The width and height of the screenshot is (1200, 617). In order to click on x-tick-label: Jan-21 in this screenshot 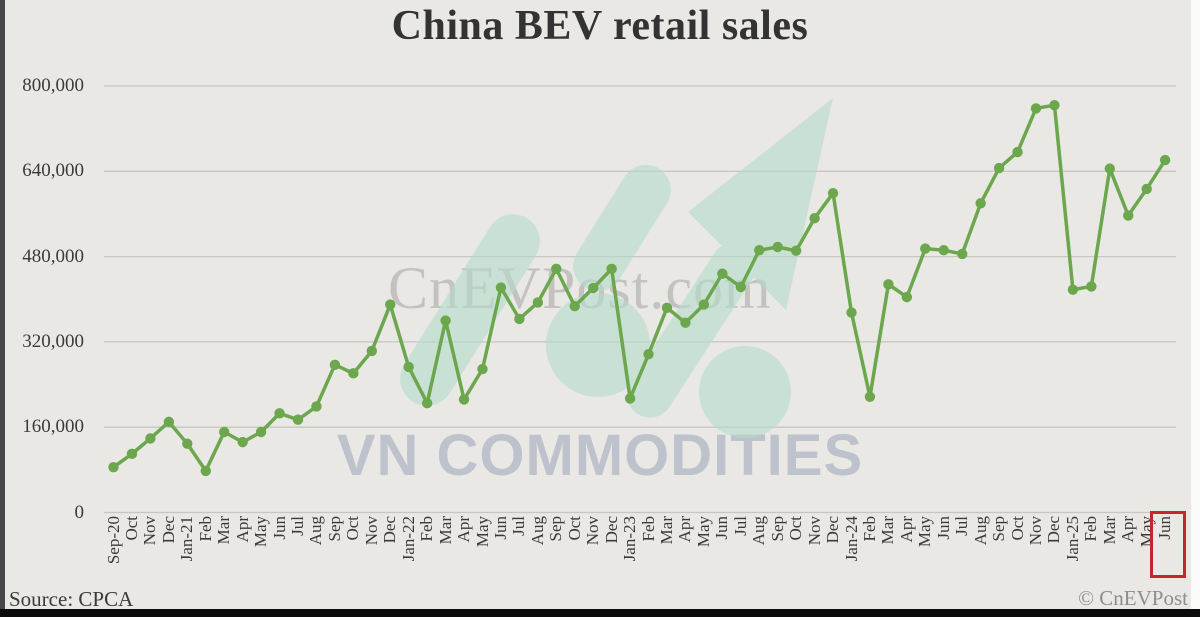, I will do `click(187, 539)`.